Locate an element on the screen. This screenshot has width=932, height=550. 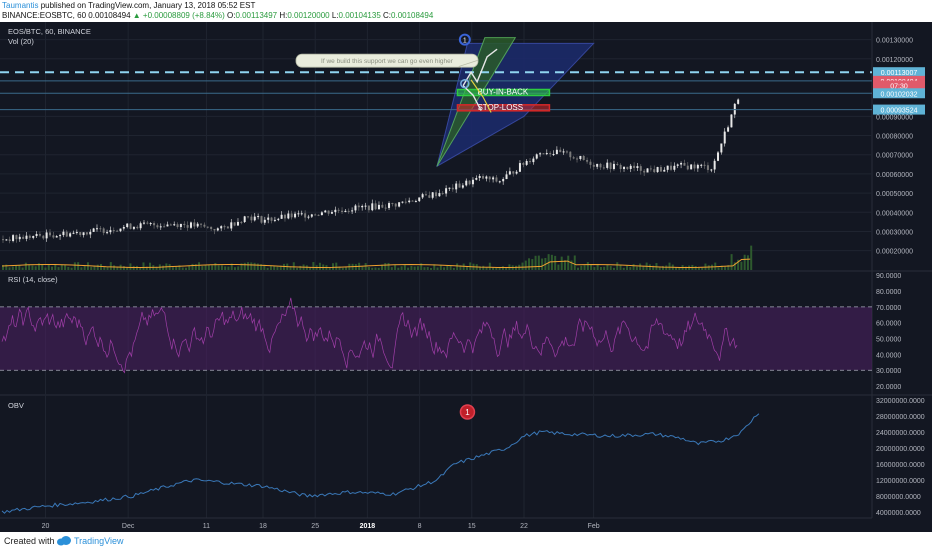
price-badge is located at coordinates (899, 109).